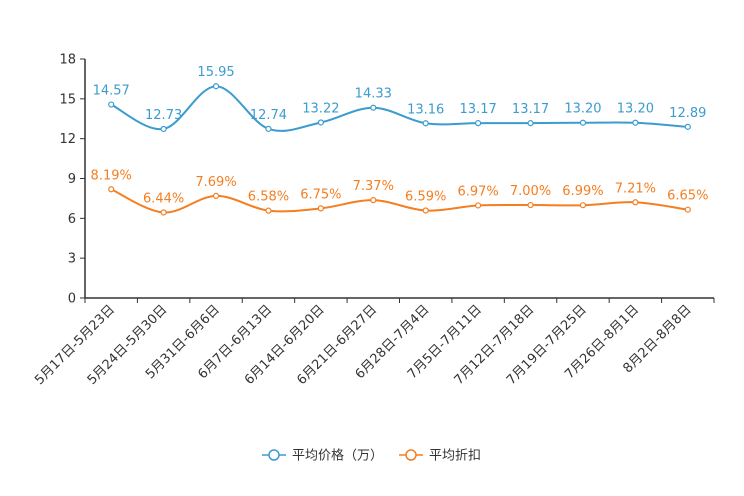 This screenshot has width=744, height=496. Describe the element at coordinates (67, 139) in the screenshot. I see `y-tick-label: 12` at that location.